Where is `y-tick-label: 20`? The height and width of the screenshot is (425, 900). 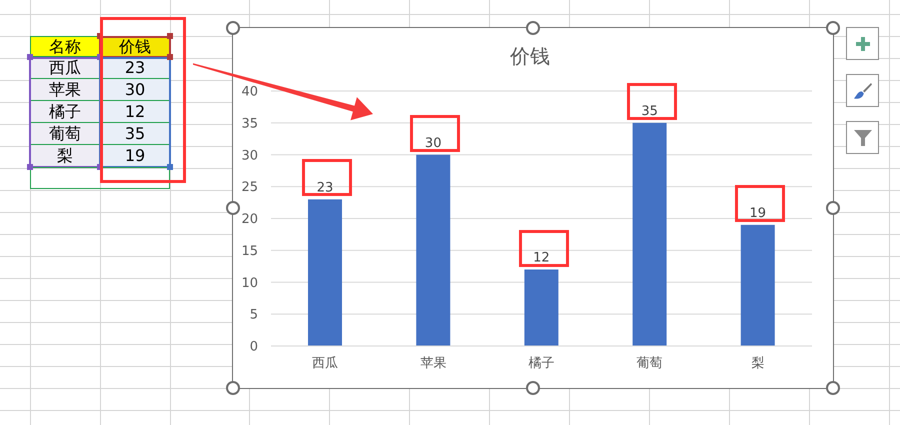
y-tick-label: 20 is located at coordinates (249, 220).